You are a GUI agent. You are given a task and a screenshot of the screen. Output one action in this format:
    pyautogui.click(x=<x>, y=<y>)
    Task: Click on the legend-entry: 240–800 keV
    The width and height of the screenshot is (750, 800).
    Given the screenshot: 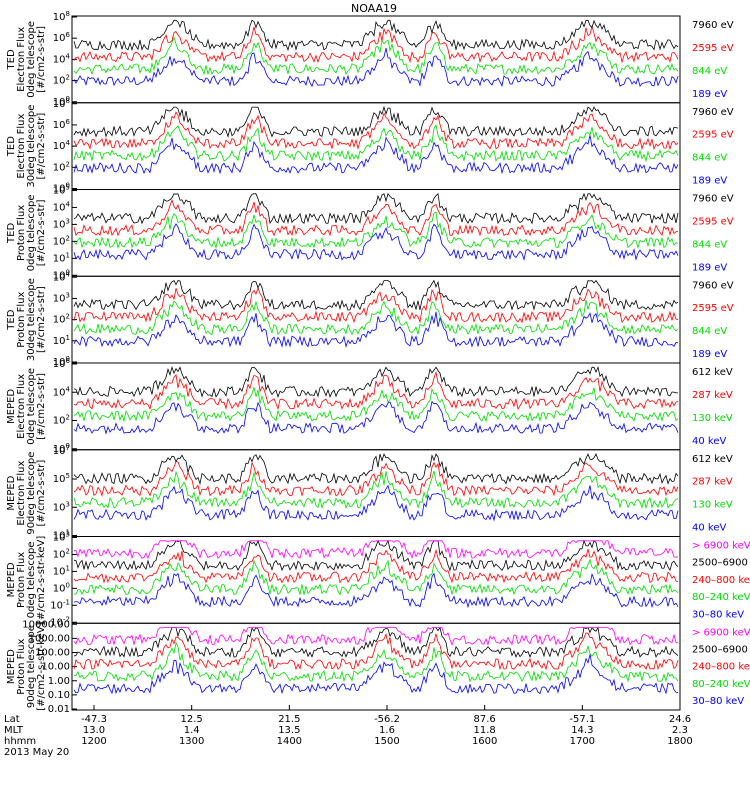 What is the action you would take?
    pyautogui.click(x=721, y=580)
    